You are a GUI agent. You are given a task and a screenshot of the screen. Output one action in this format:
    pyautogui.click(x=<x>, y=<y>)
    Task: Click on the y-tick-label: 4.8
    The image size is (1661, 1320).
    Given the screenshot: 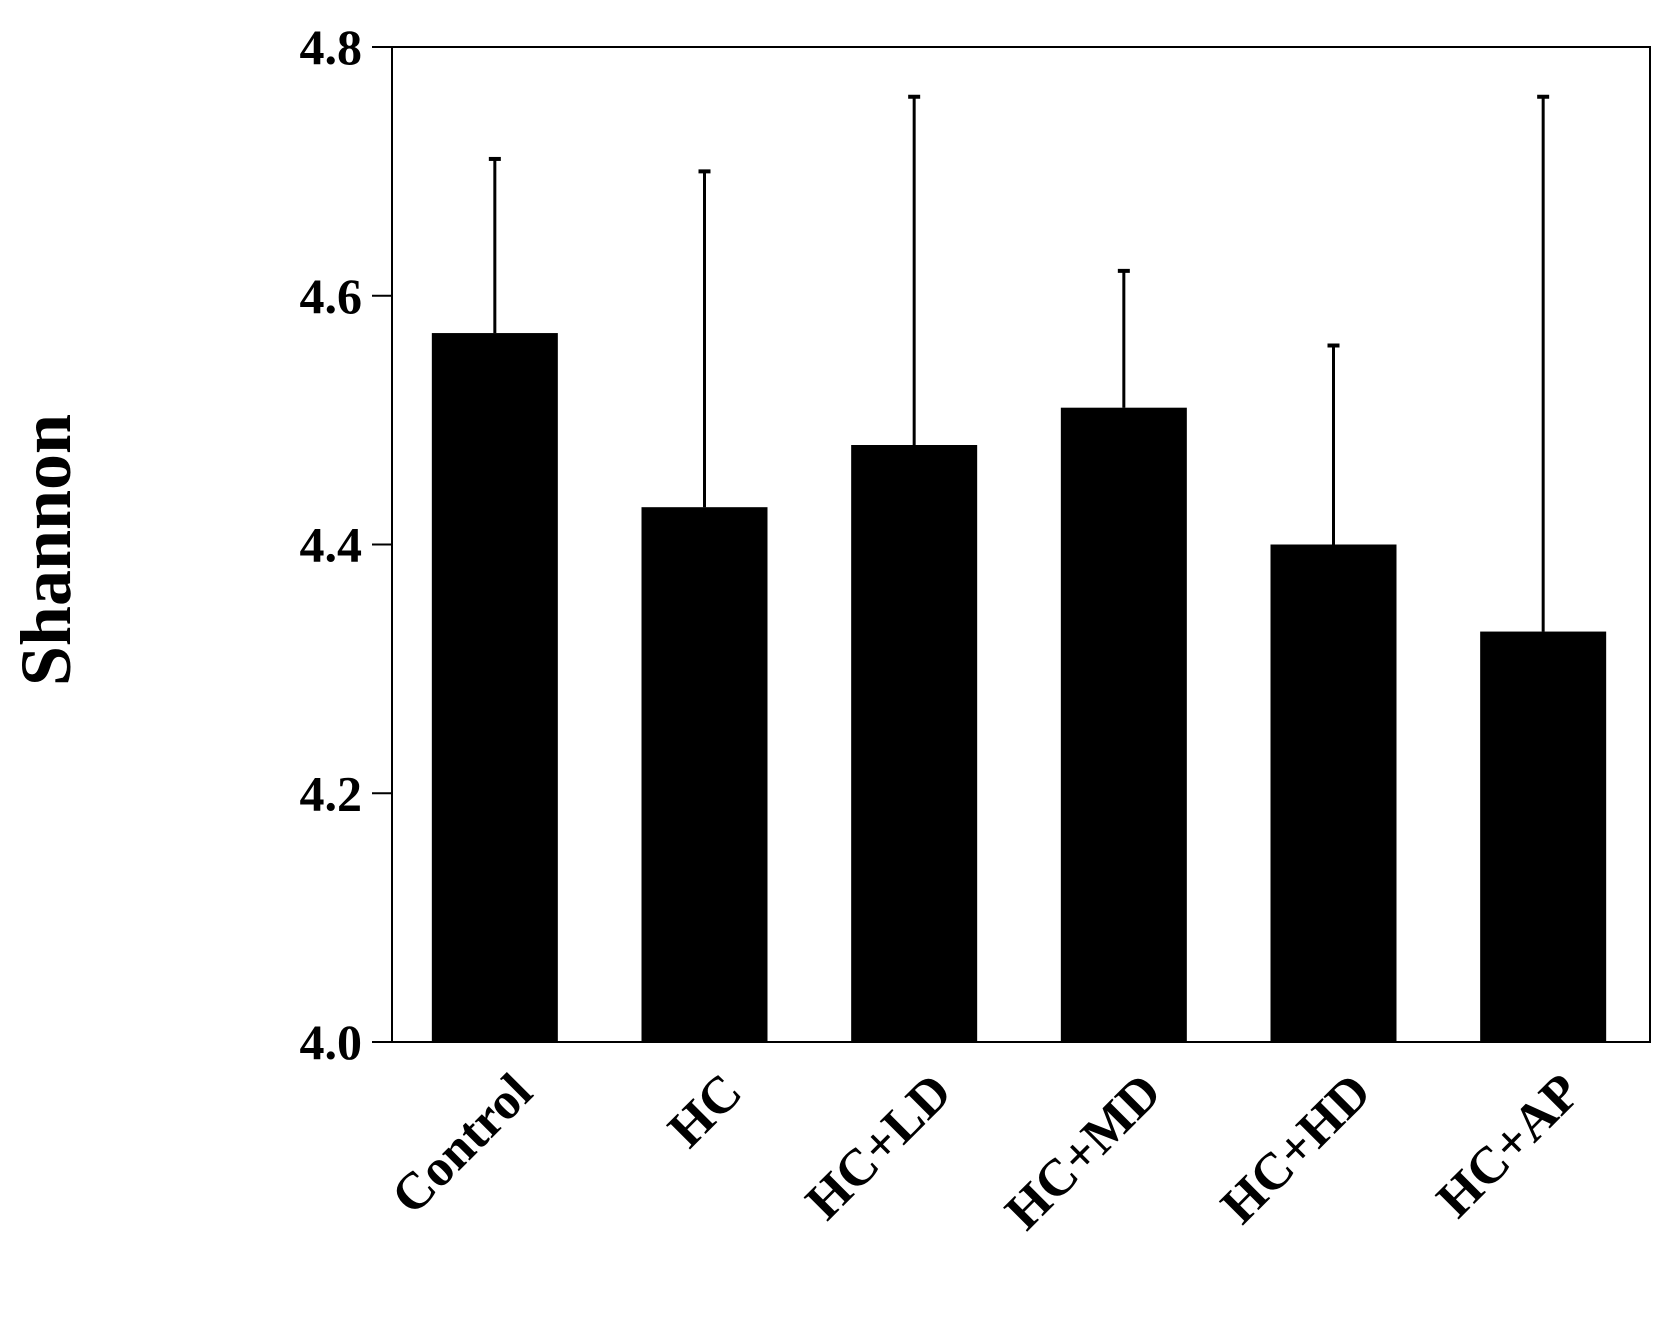 What is the action you would take?
    pyautogui.click(x=331, y=47)
    